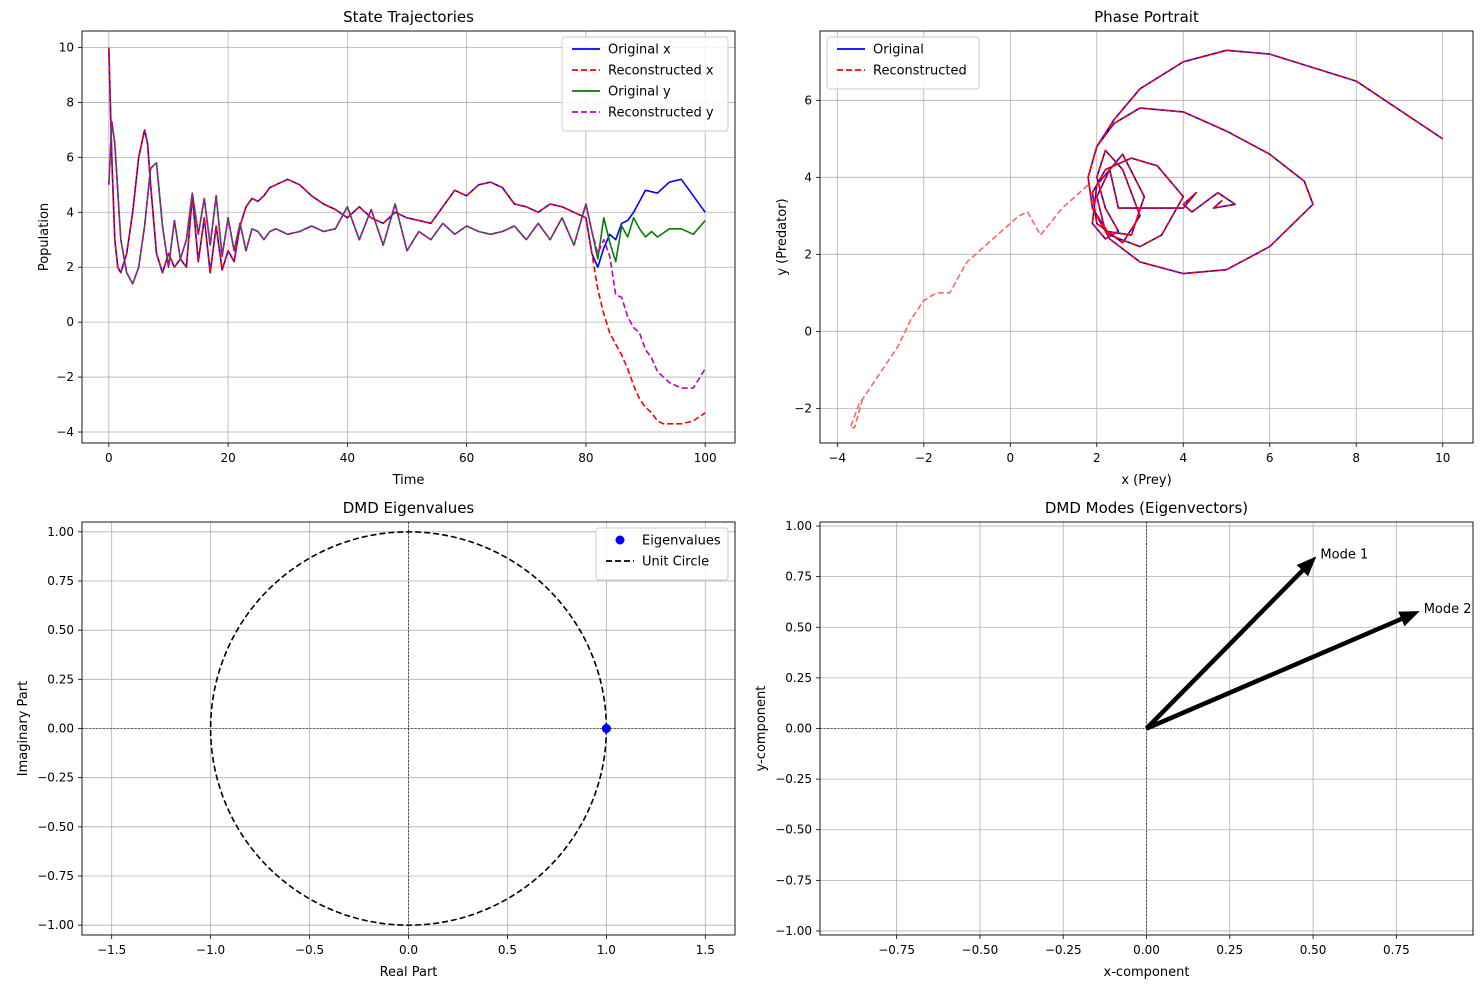 The height and width of the screenshot is (989, 1482). Describe the element at coordinates (227, 458) in the screenshot. I see `x-tick-label: 20` at that location.